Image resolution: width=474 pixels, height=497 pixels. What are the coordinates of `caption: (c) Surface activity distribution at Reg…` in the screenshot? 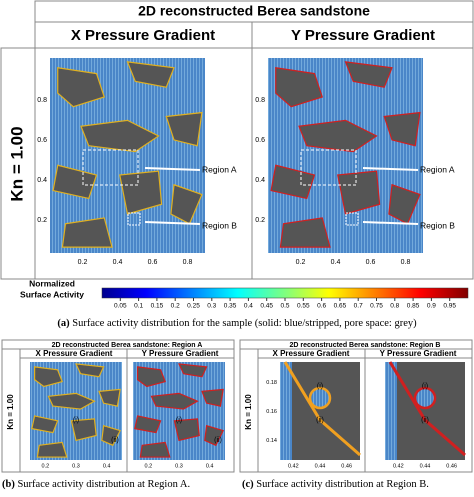 It's located at (335, 484).